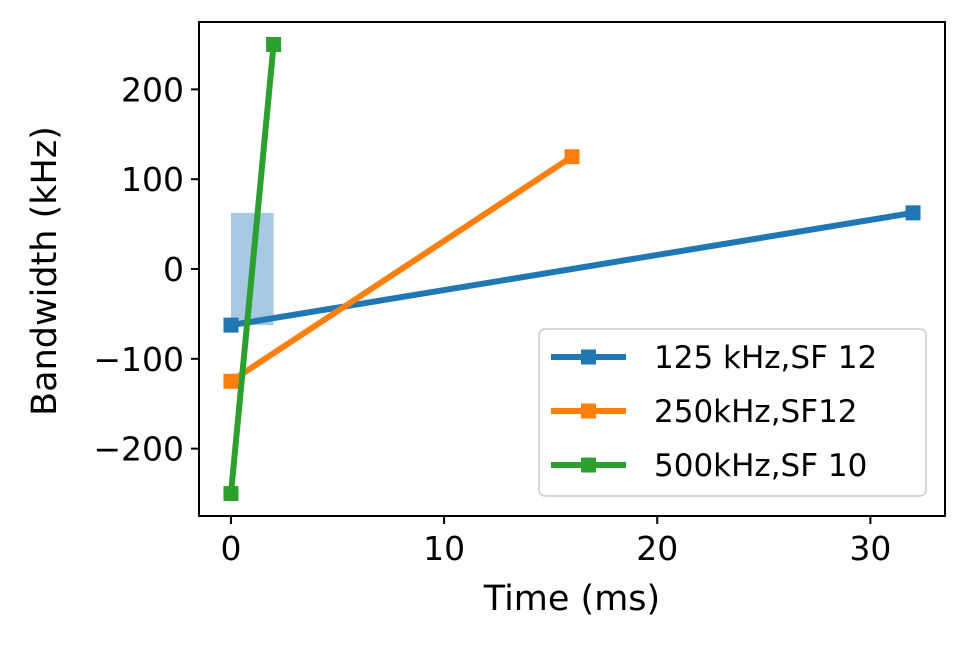  I want to click on y-tick-label: 100, so click(152, 179).